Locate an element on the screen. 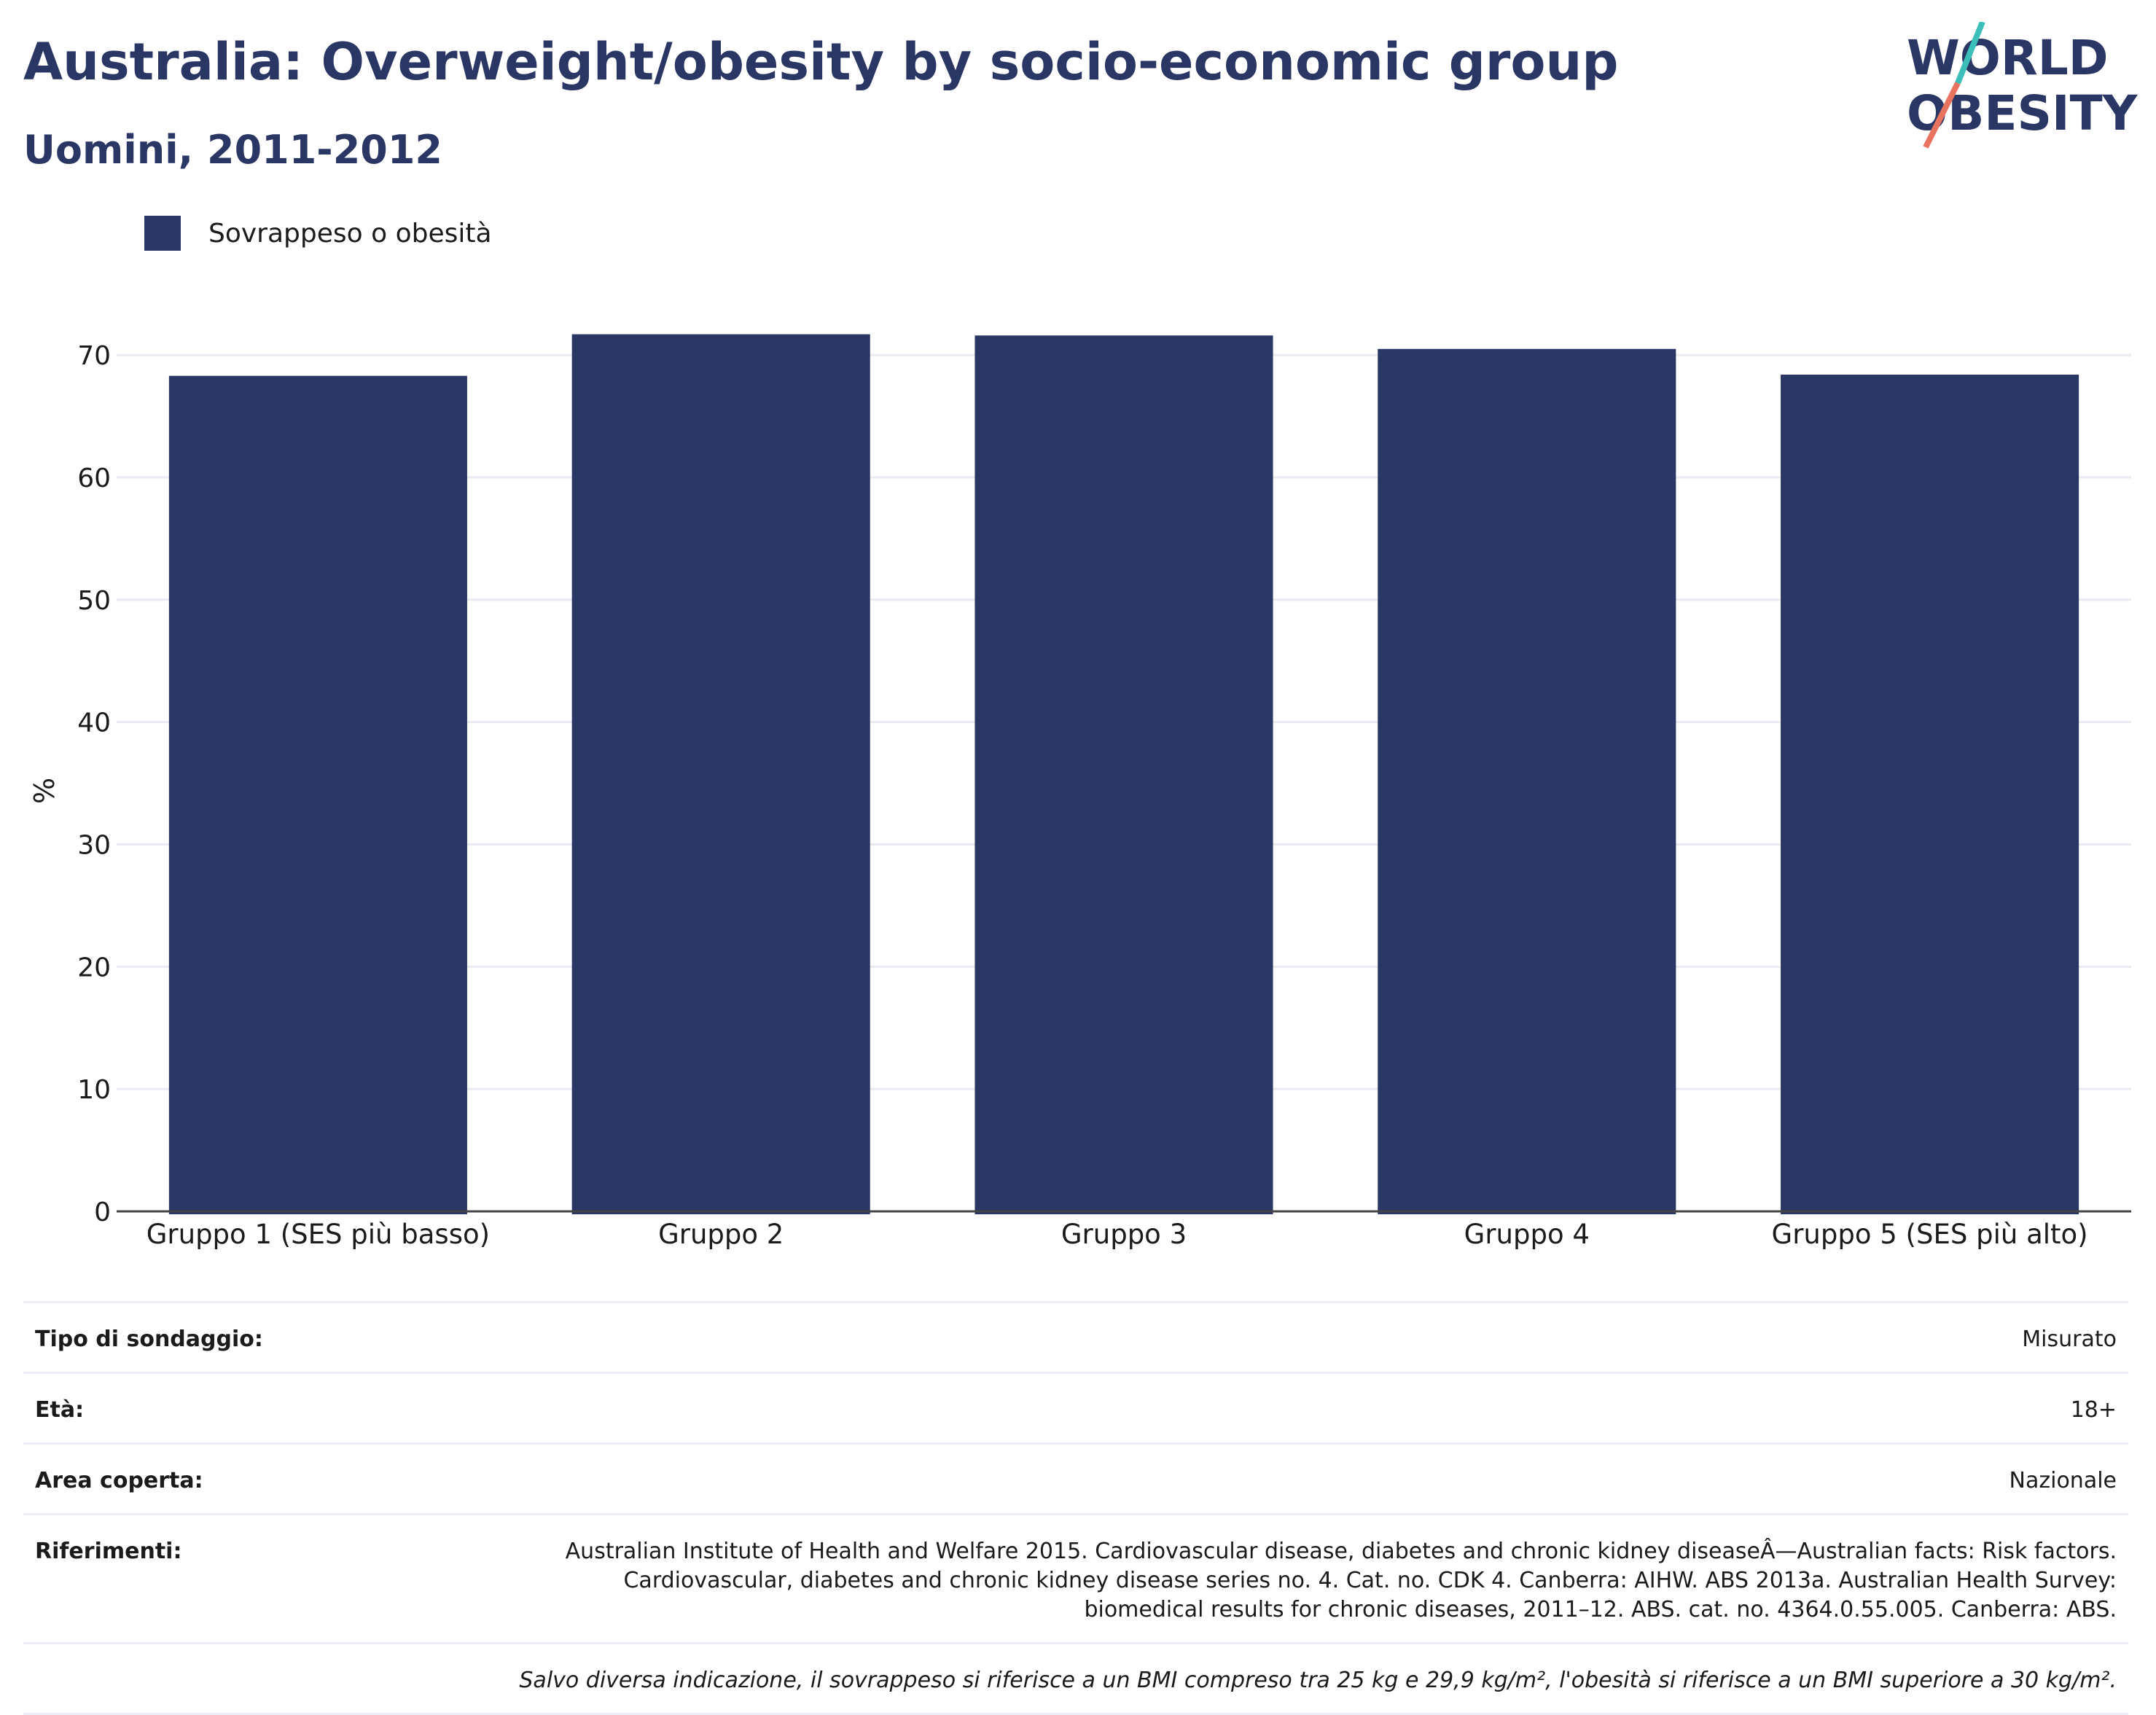 This screenshot has width=2156, height=1715. logo-word-world: WORLD is located at coordinates (2008, 58).